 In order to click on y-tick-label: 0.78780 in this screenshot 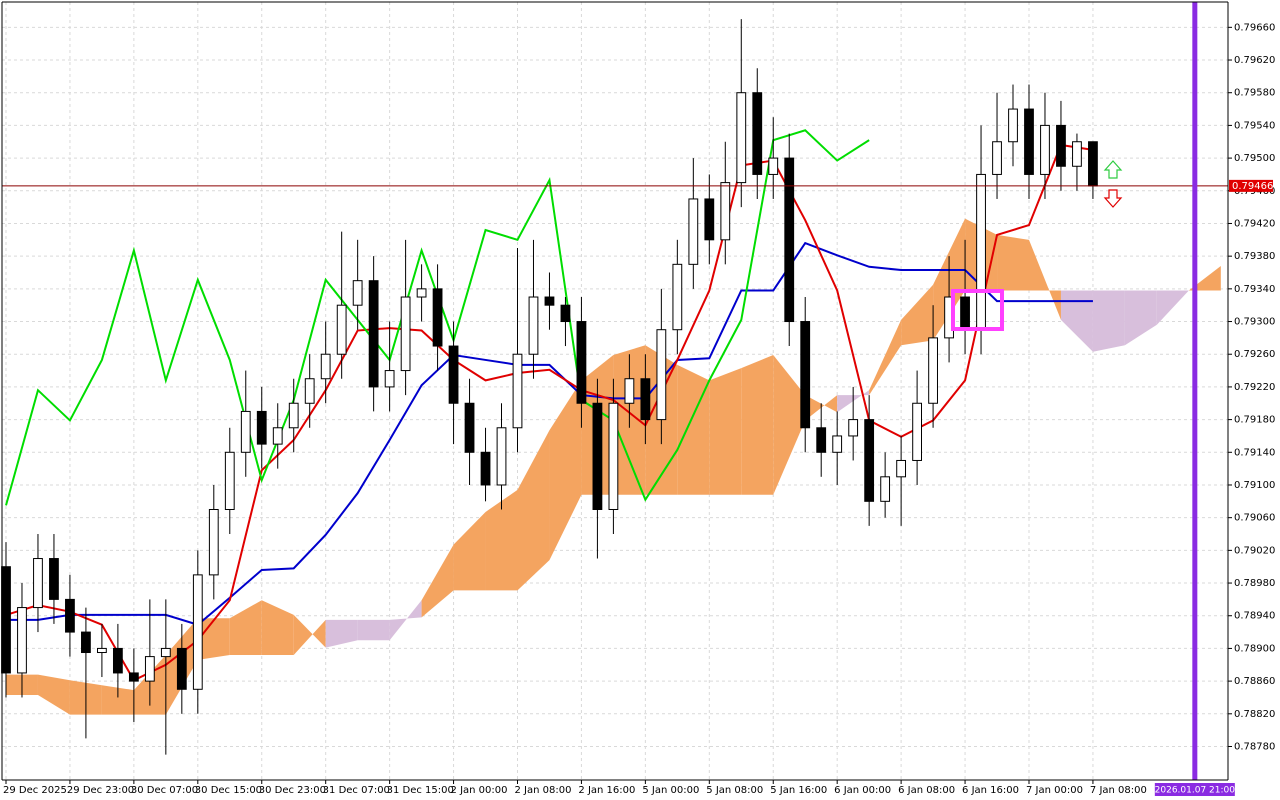, I will do `click(1254, 746)`.